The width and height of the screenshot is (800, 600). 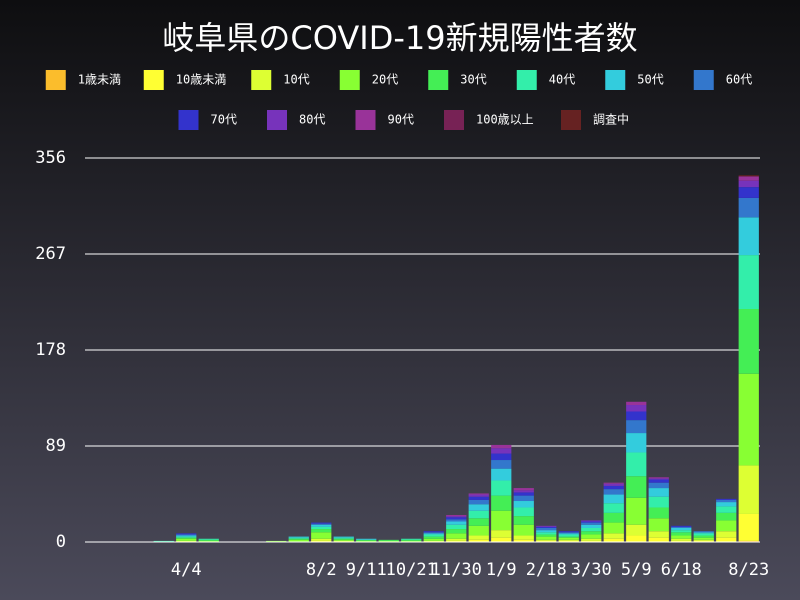 I want to click on x-tick-label: 6/18, so click(x=681, y=570).